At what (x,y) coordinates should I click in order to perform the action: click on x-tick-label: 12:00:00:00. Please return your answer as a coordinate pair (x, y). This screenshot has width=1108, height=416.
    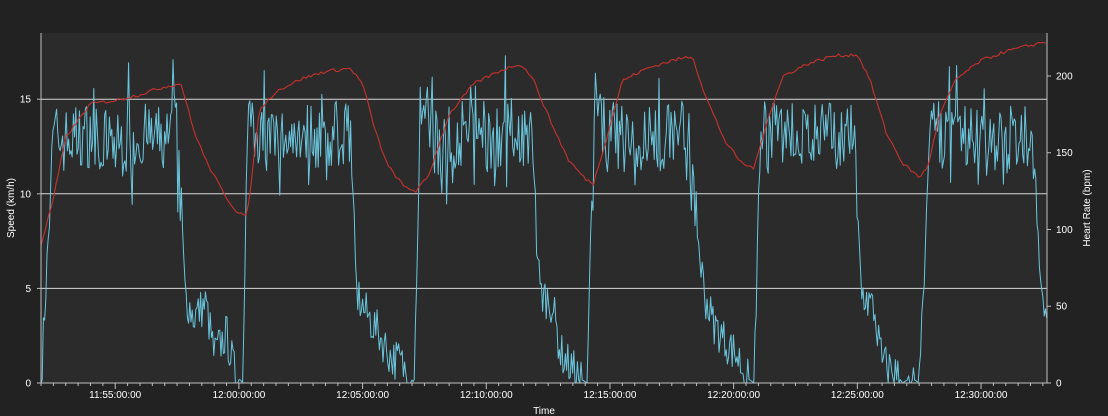
    Looking at the image, I should click on (238, 395).